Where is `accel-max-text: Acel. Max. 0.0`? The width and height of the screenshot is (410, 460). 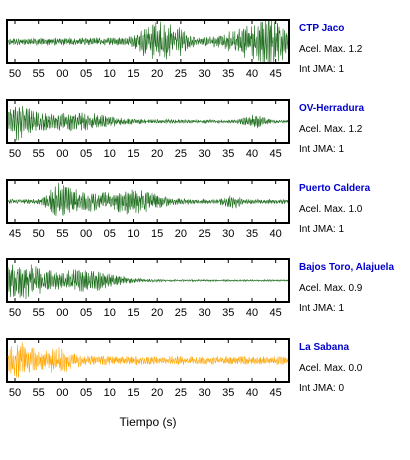
accel-max-text: Acel. Max. 0.0 is located at coordinates (331, 368).